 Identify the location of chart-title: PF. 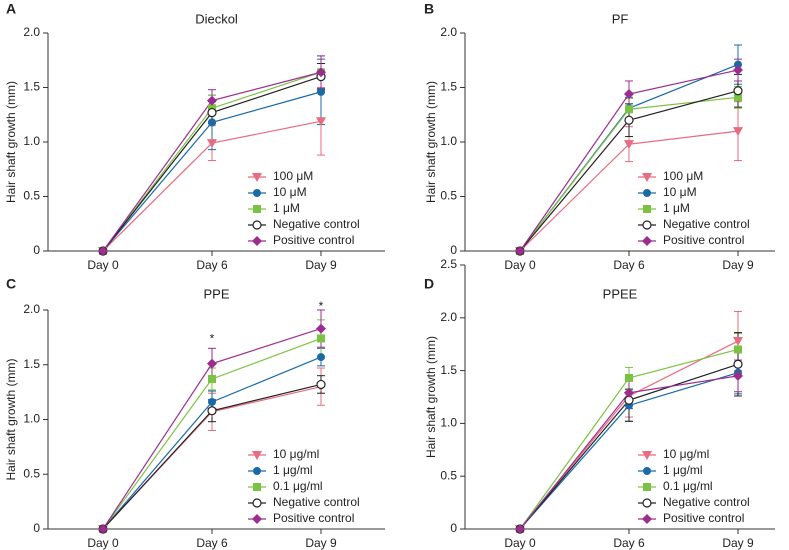
(620, 18).